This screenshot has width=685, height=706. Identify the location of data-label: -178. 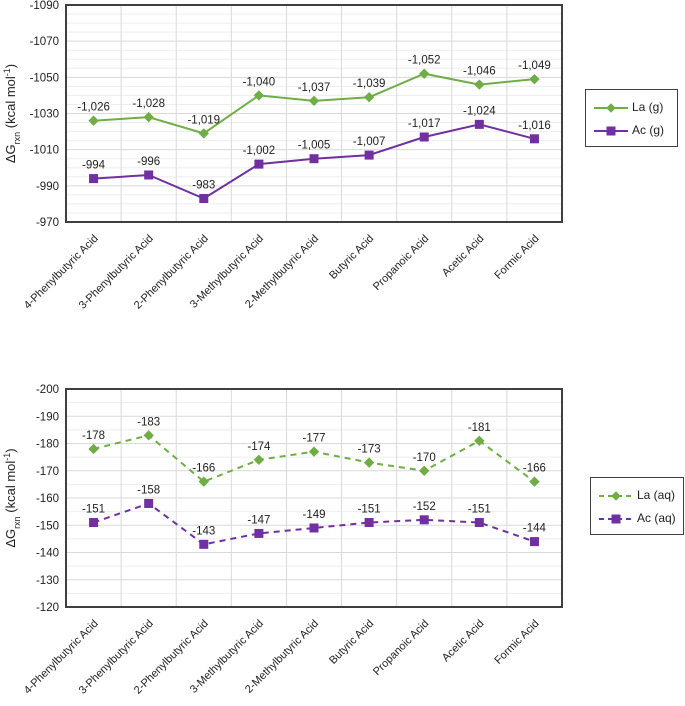
(93, 436).